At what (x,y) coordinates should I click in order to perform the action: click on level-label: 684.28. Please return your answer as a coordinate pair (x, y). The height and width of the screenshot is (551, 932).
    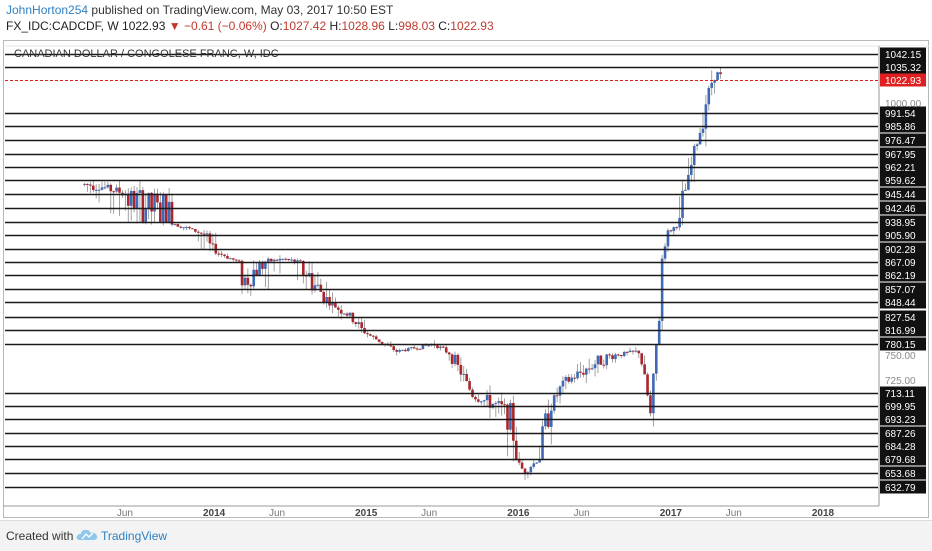
    Looking at the image, I should click on (900, 447).